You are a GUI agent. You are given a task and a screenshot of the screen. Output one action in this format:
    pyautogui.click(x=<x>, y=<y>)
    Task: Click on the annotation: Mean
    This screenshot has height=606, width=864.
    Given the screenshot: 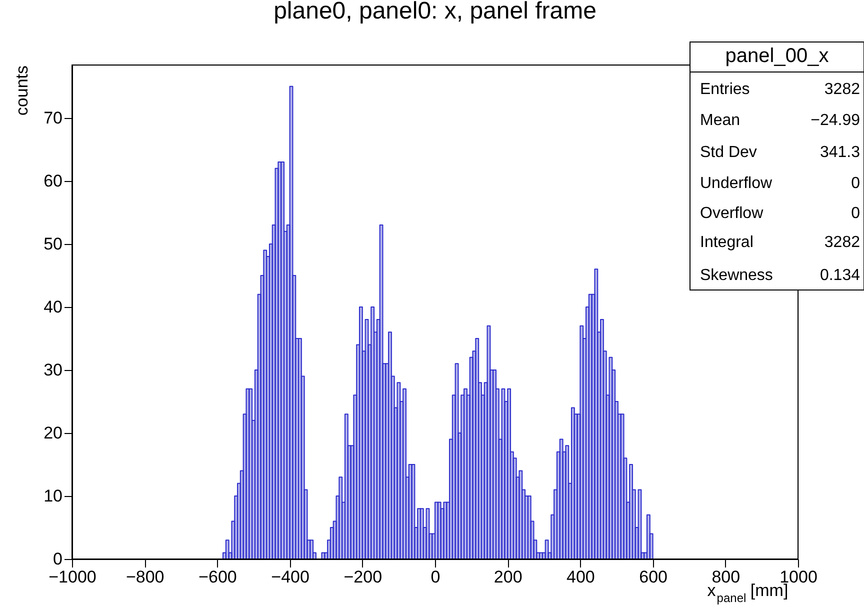 What is the action you would take?
    pyautogui.click(x=720, y=120)
    